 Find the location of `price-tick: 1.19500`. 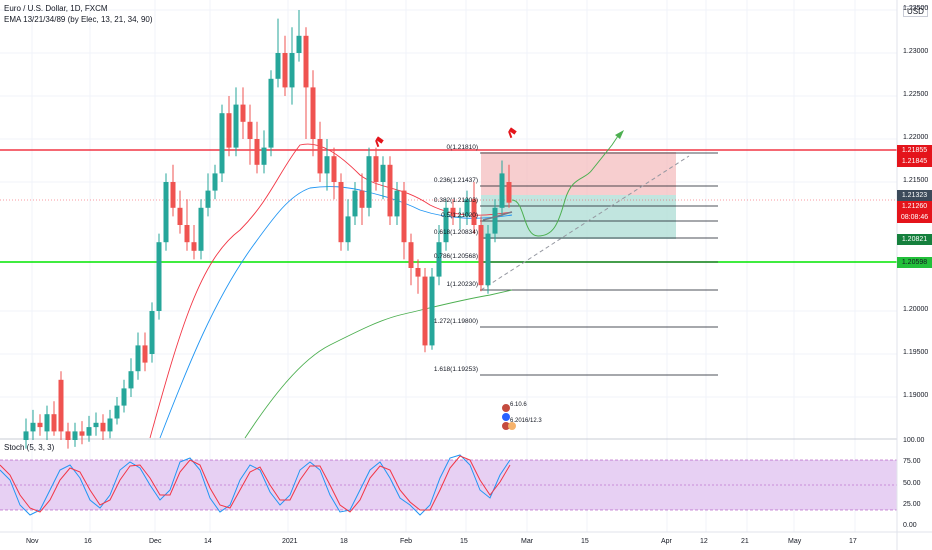

price-tick: 1.19500 is located at coordinates (916, 352).